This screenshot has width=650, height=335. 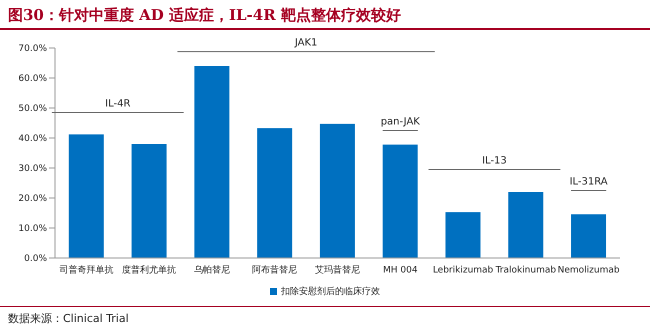 I want to click on x-tick-label: Nemolizumab, so click(x=589, y=270).